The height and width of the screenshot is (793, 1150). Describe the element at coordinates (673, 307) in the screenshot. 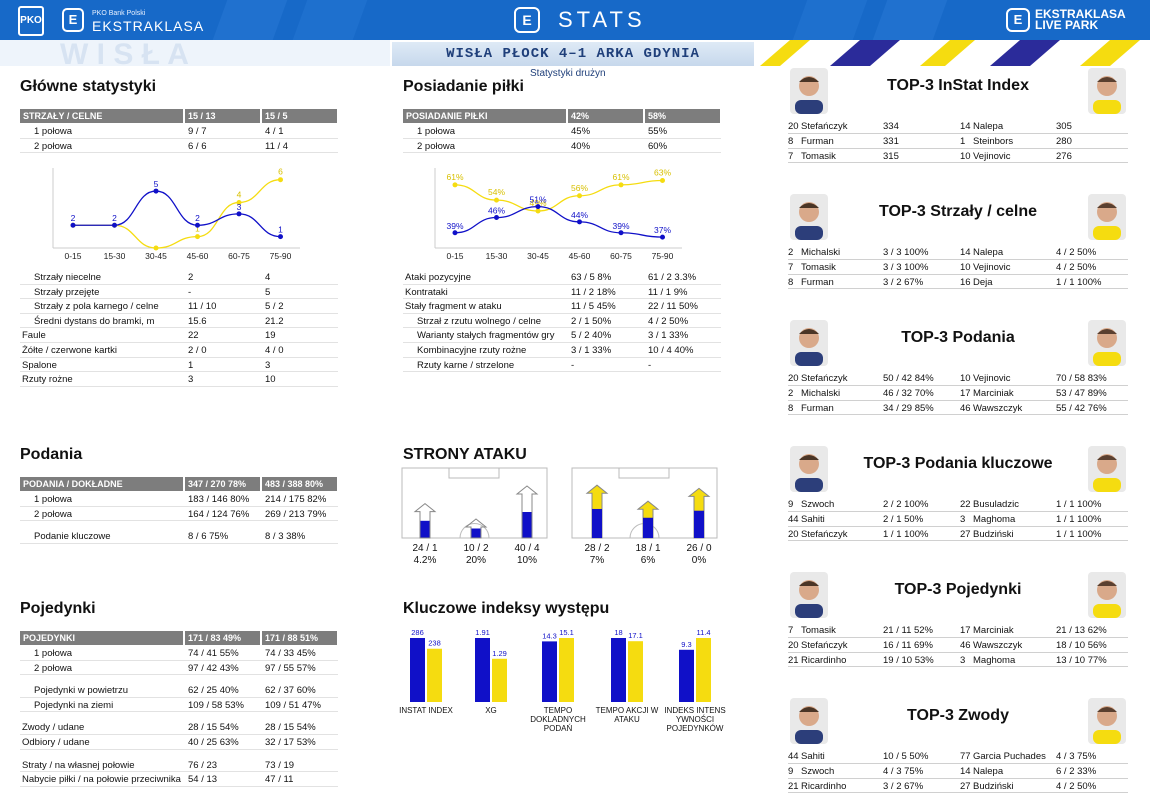

I see `away-value: 22 / 11 50%` at that location.